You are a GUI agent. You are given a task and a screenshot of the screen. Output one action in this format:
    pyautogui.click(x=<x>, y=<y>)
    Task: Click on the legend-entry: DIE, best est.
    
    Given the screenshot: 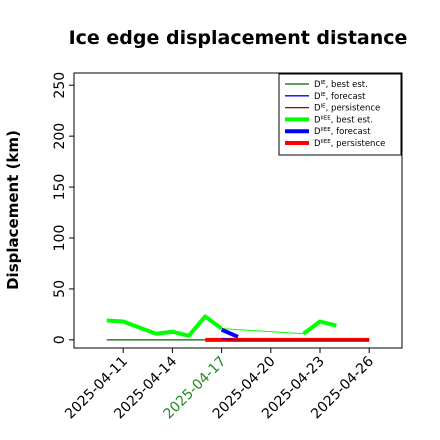 What is the action you would take?
    pyautogui.click(x=341, y=85)
    